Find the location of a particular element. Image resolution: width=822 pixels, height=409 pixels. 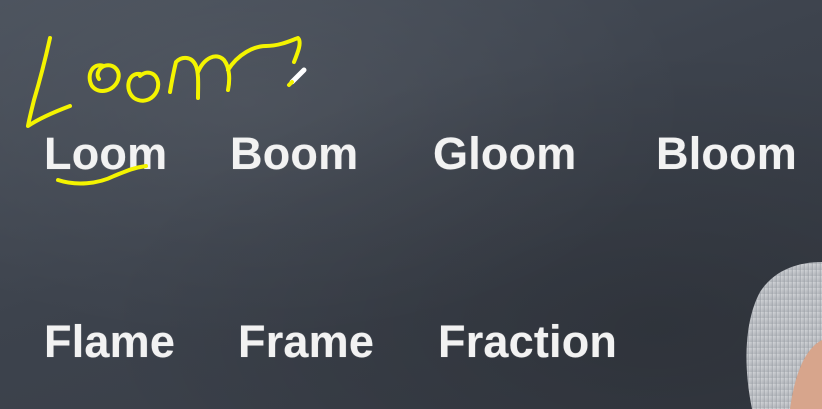

word-flame: Flame is located at coordinates (110, 341).